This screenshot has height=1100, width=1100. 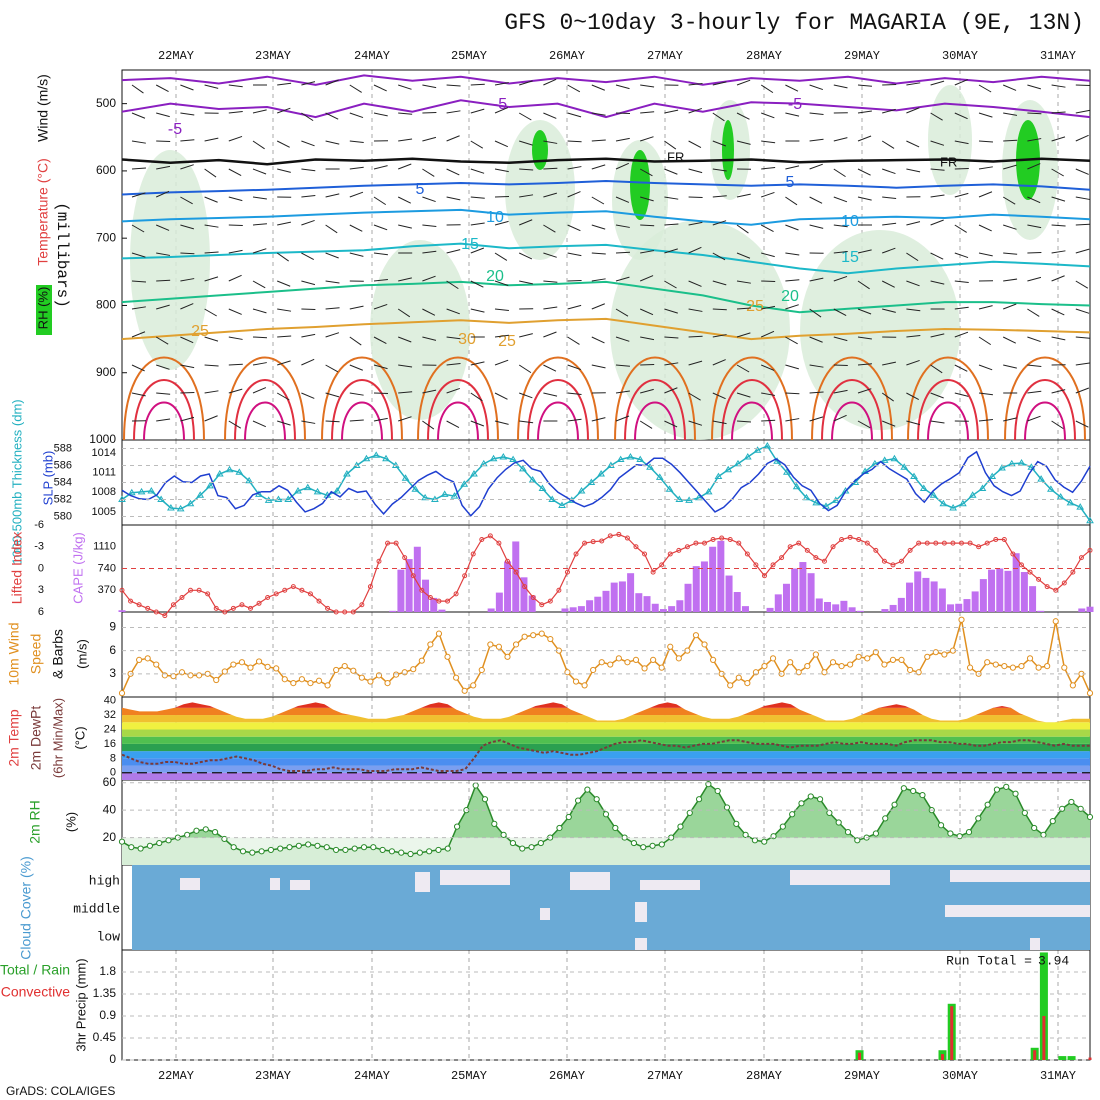 What do you see at coordinates (164, 398) in the screenshot?
I see `warm-contour-lobe` at bounding box center [164, 398].